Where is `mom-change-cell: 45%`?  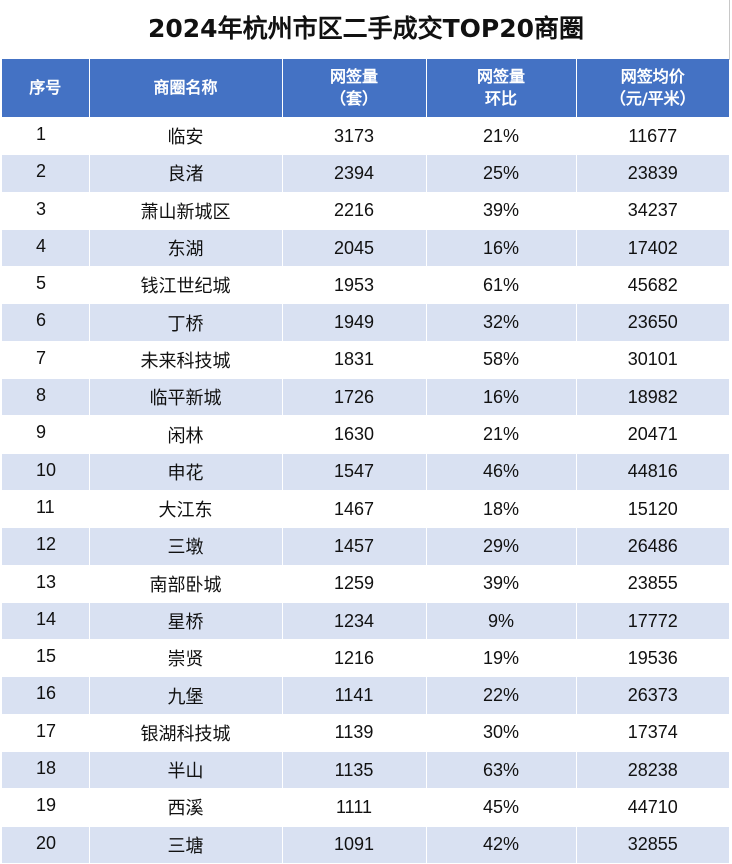
mom-change-cell: 45% is located at coordinates (501, 807).